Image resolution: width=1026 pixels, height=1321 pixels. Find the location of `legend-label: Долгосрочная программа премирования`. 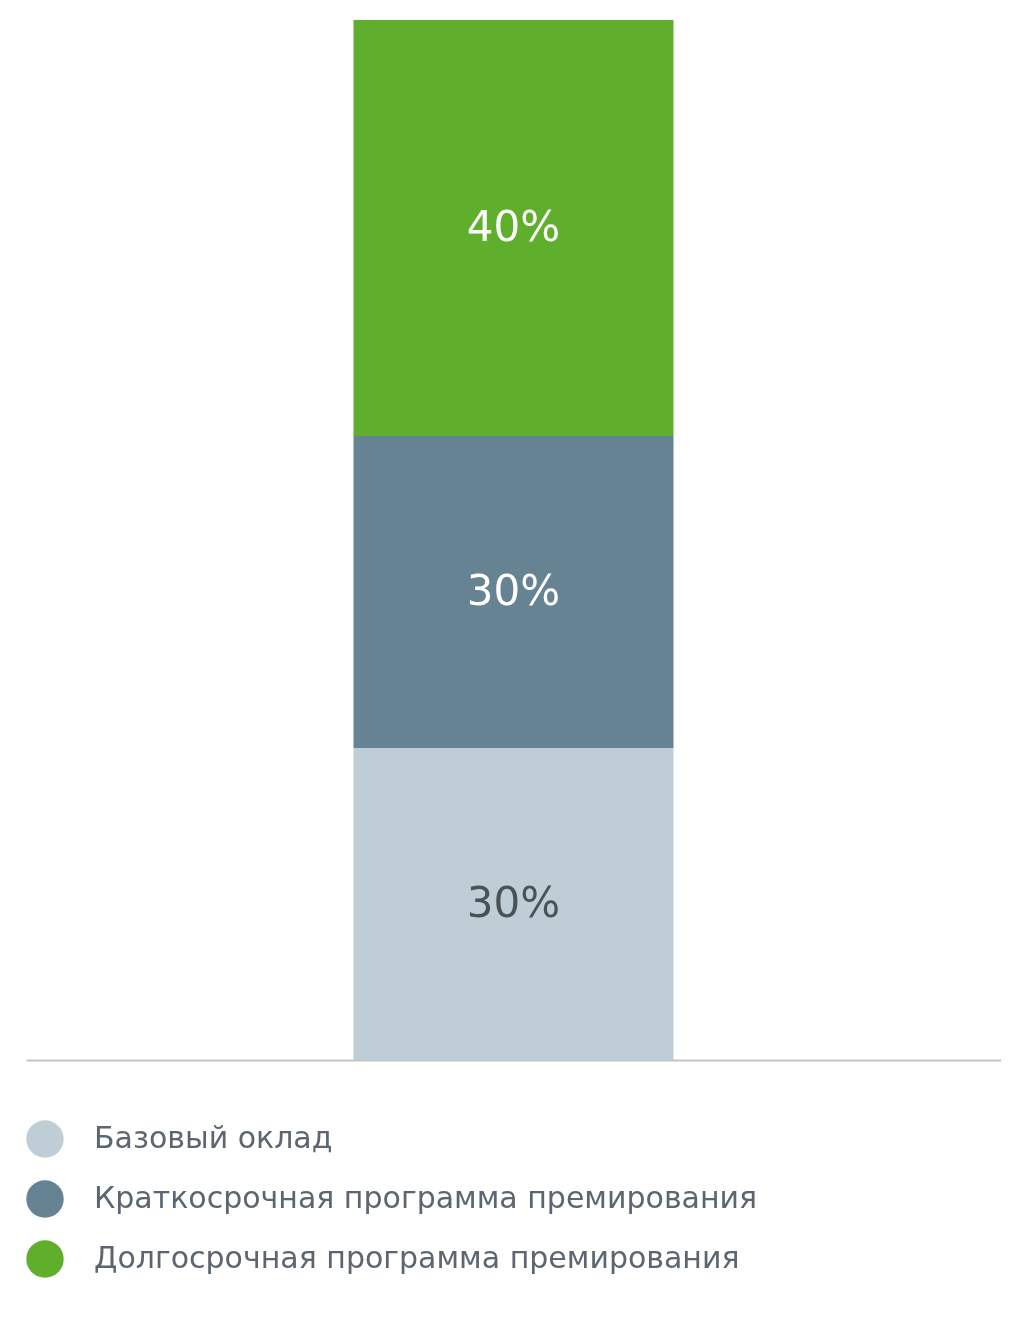

legend-label: Долгосрочная программа премирования is located at coordinates (417, 1257).